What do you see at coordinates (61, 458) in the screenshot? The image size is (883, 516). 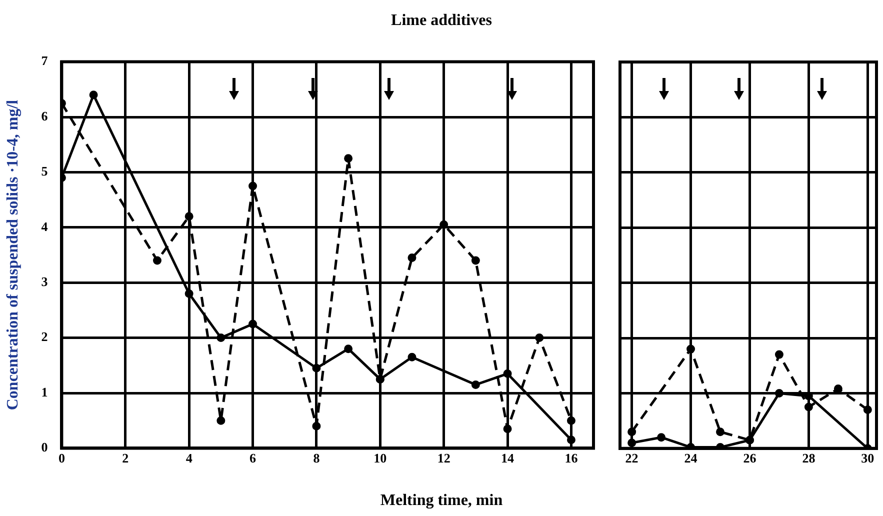 I see `x-tick-label: 0` at bounding box center [61, 458].